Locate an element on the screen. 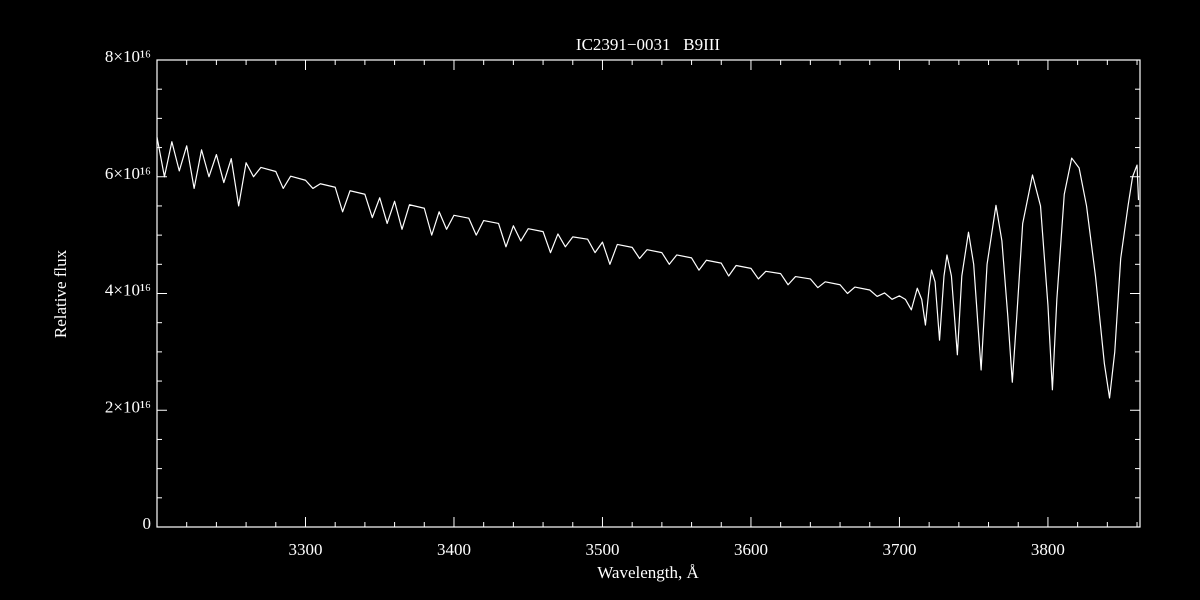 The height and width of the screenshot is (600, 1200). y-tick-label: 4×10¹⁶ is located at coordinates (128, 290).